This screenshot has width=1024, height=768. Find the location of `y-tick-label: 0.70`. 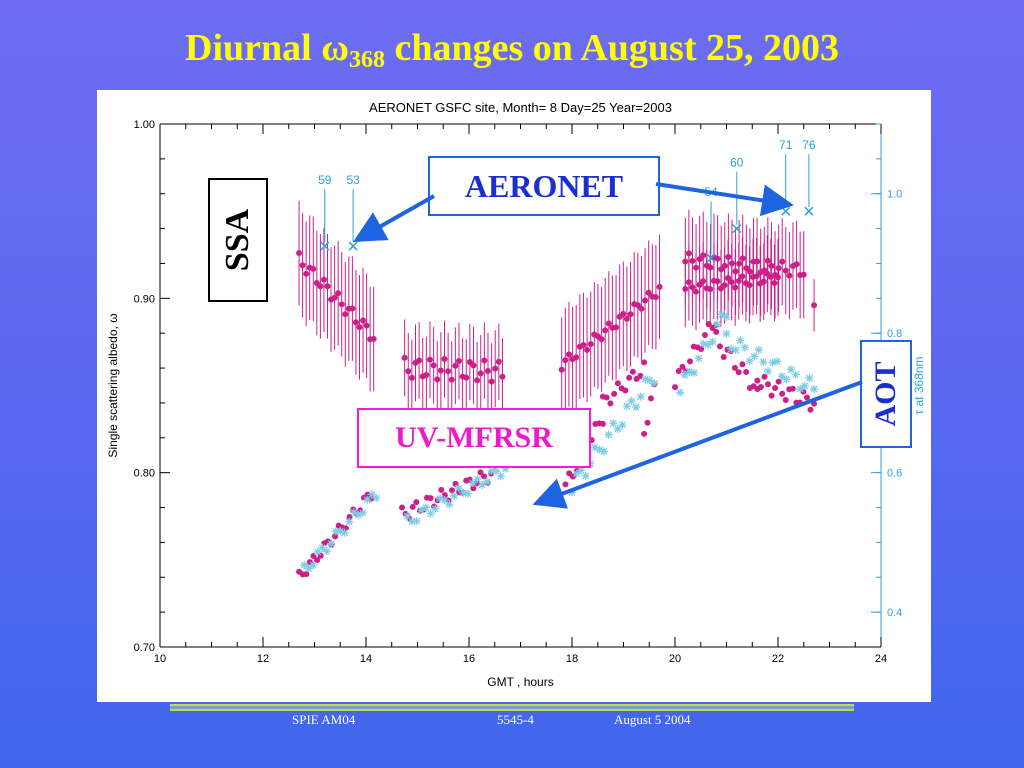

y-tick-label: 0.70 is located at coordinates (144, 648).